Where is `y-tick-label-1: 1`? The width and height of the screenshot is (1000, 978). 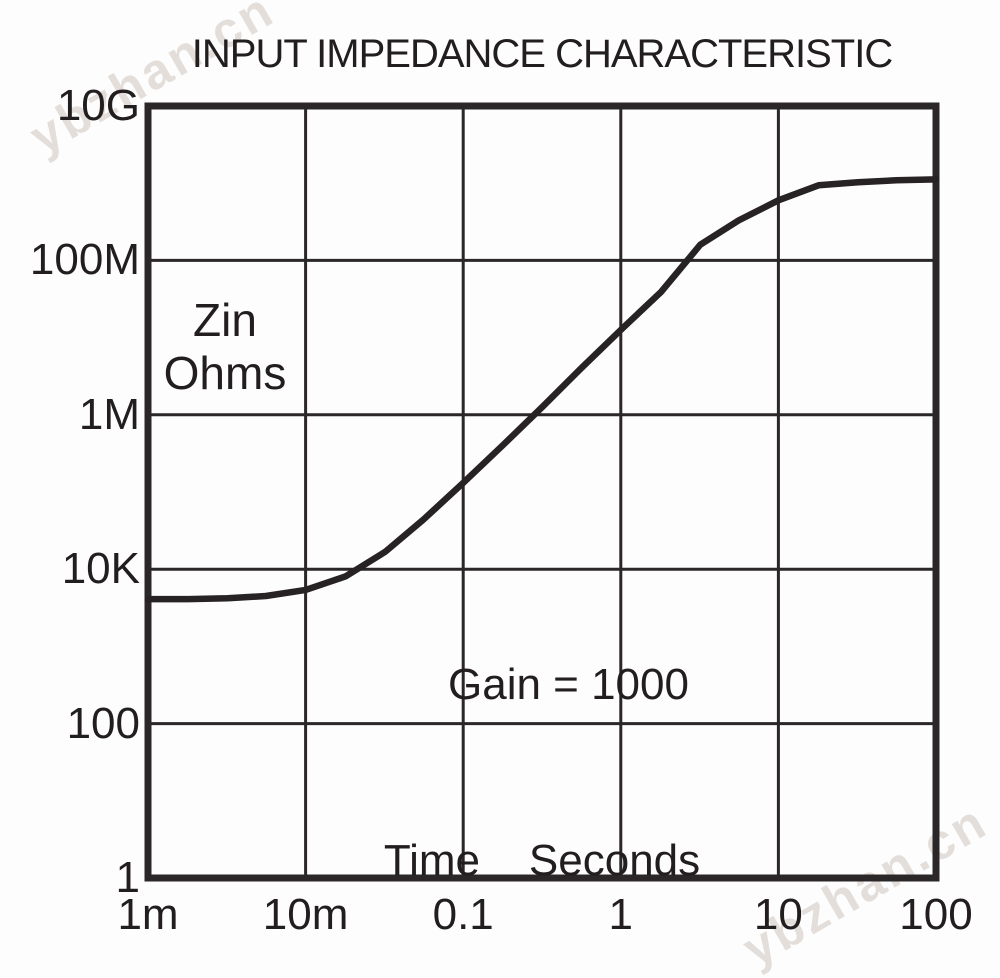 y-tick-label-1: 1 is located at coordinates (127, 877).